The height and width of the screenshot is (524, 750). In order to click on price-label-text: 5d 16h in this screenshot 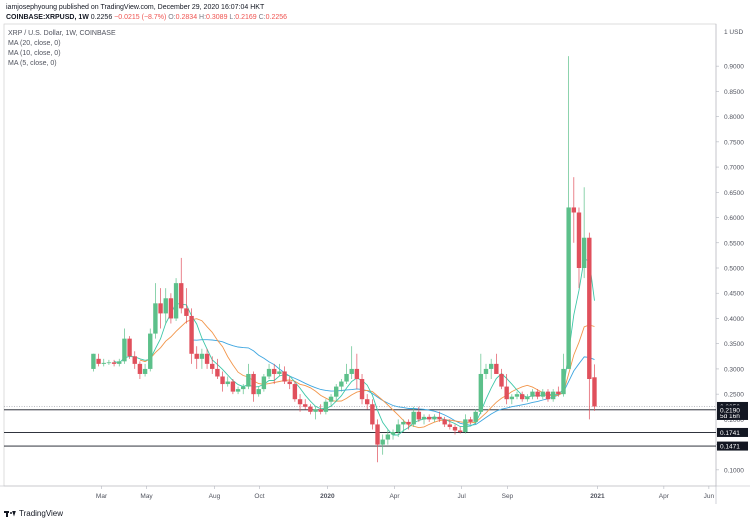, I will do `click(730, 416)`.